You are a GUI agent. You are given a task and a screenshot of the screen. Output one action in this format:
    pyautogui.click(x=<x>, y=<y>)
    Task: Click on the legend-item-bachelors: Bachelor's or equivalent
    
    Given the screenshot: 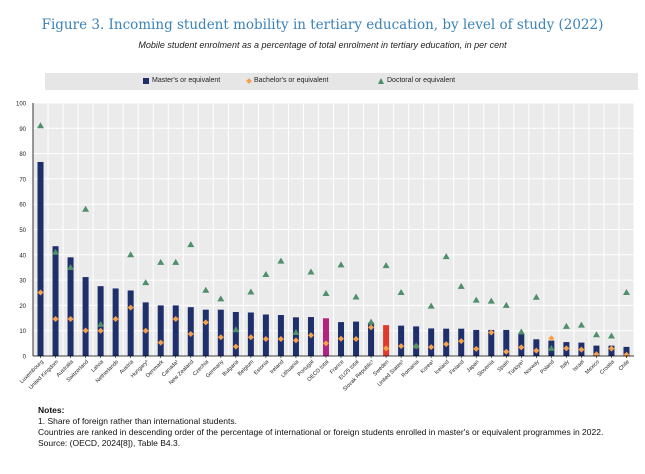 What is the action you would take?
    pyautogui.click(x=287, y=80)
    